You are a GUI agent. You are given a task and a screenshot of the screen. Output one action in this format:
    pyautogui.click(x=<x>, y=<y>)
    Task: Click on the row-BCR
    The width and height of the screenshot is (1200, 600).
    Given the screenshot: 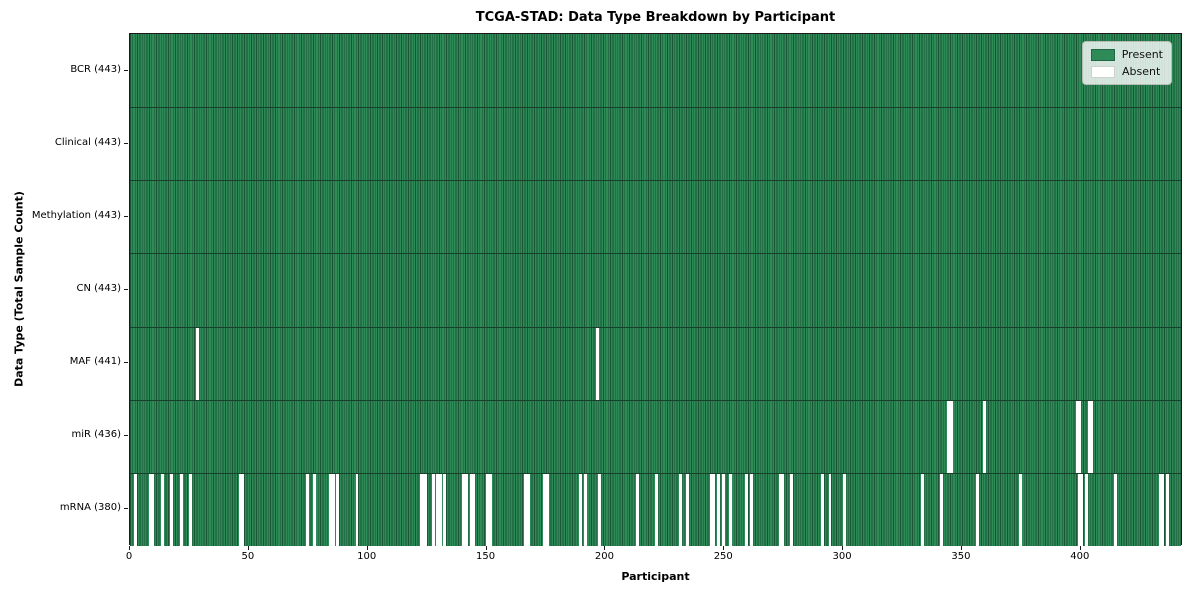 What is the action you would take?
    pyautogui.click(x=655, y=71)
    